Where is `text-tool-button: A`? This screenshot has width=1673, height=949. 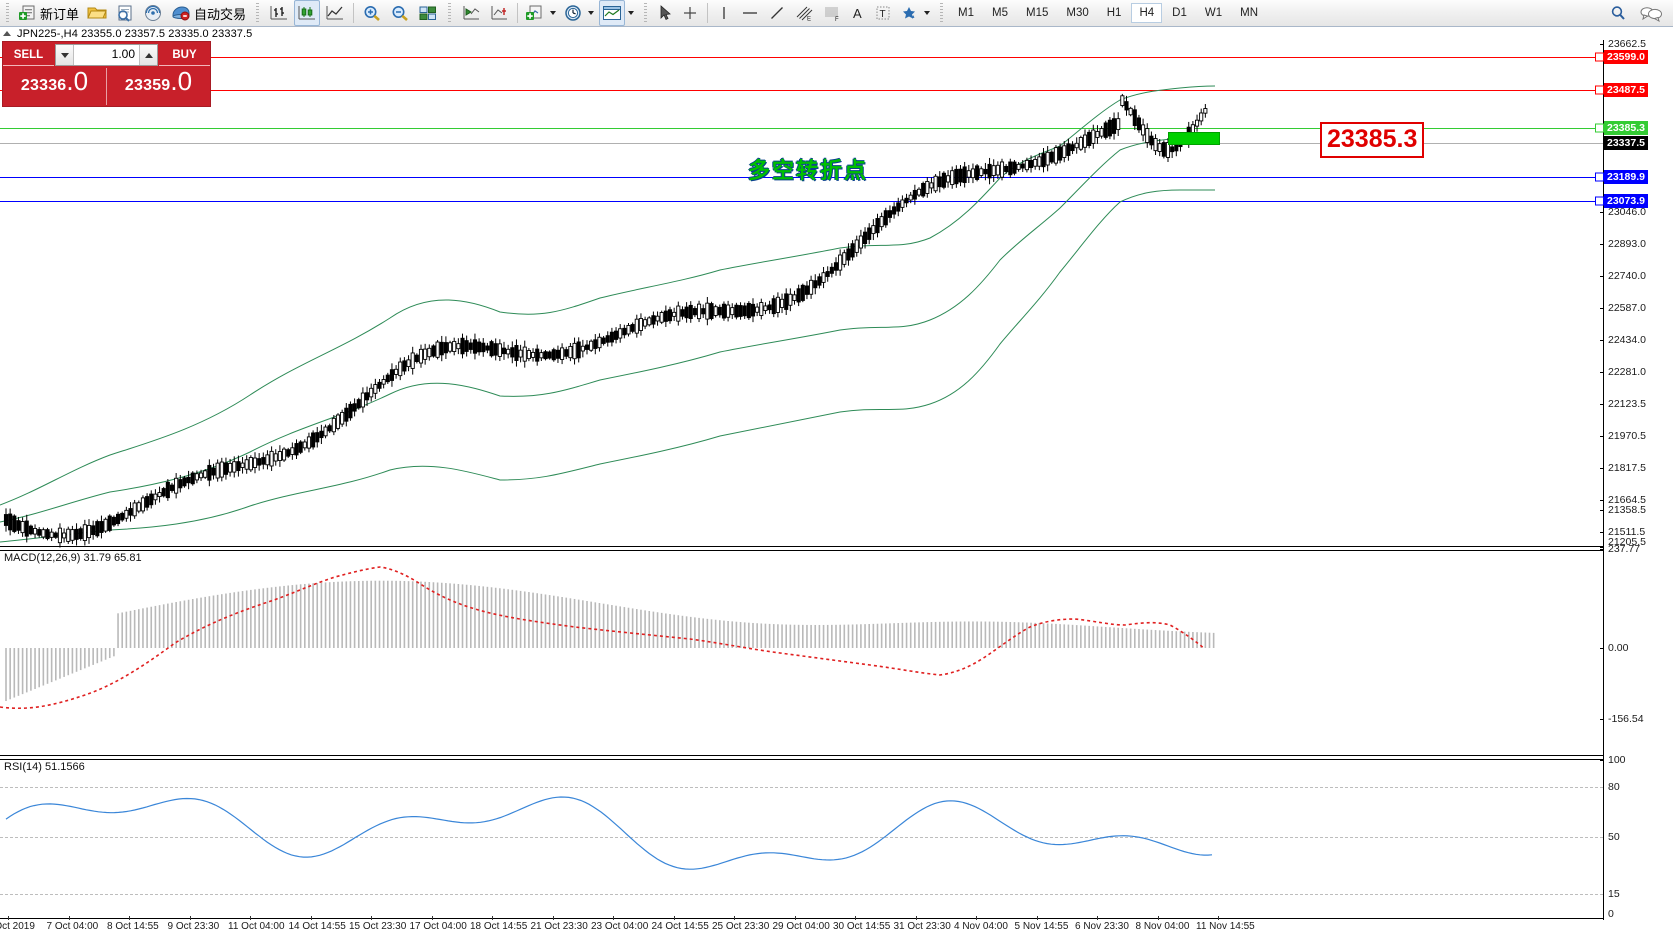 text-tool-button: A is located at coordinates (858, 13).